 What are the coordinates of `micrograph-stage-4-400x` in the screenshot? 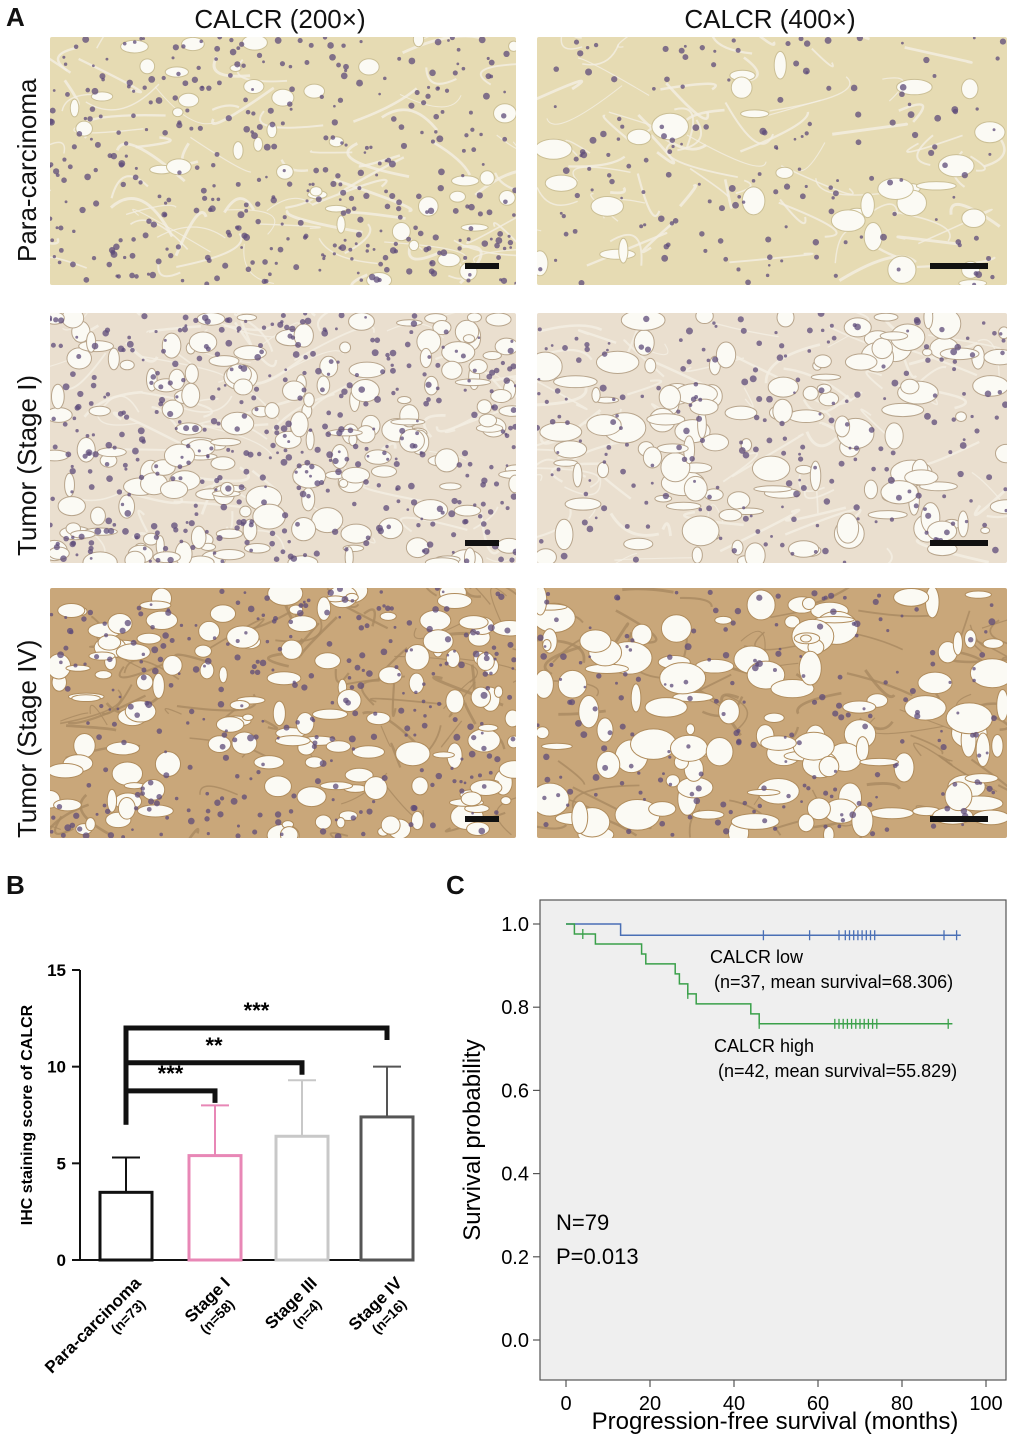 It's located at (772, 713).